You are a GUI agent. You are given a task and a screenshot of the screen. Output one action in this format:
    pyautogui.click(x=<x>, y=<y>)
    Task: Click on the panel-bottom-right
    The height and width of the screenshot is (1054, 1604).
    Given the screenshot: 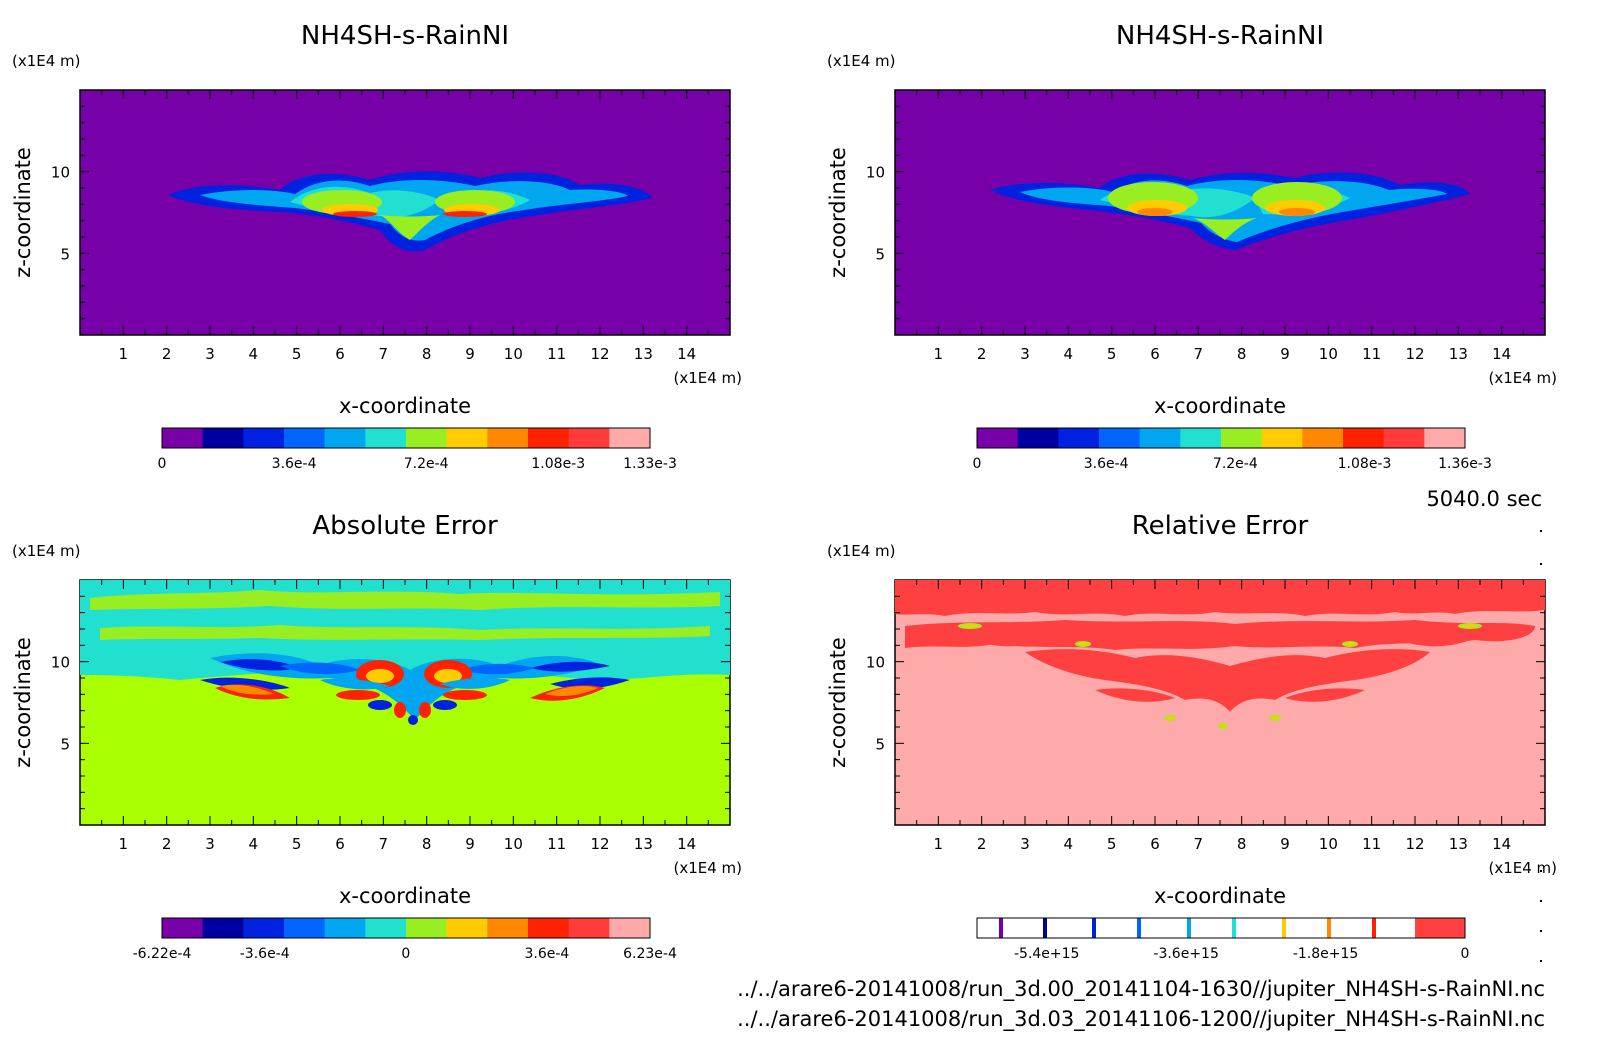 What is the action you would take?
    pyautogui.click(x=1220, y=702)
    